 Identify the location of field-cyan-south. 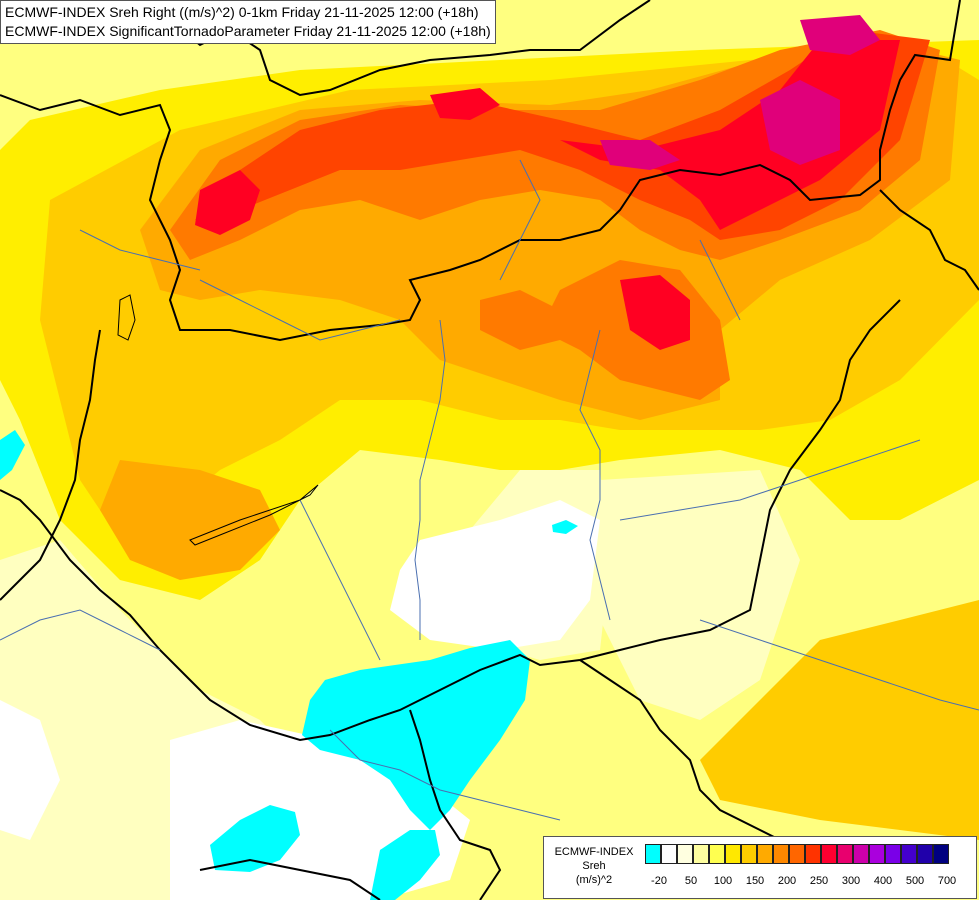
(416, 735).